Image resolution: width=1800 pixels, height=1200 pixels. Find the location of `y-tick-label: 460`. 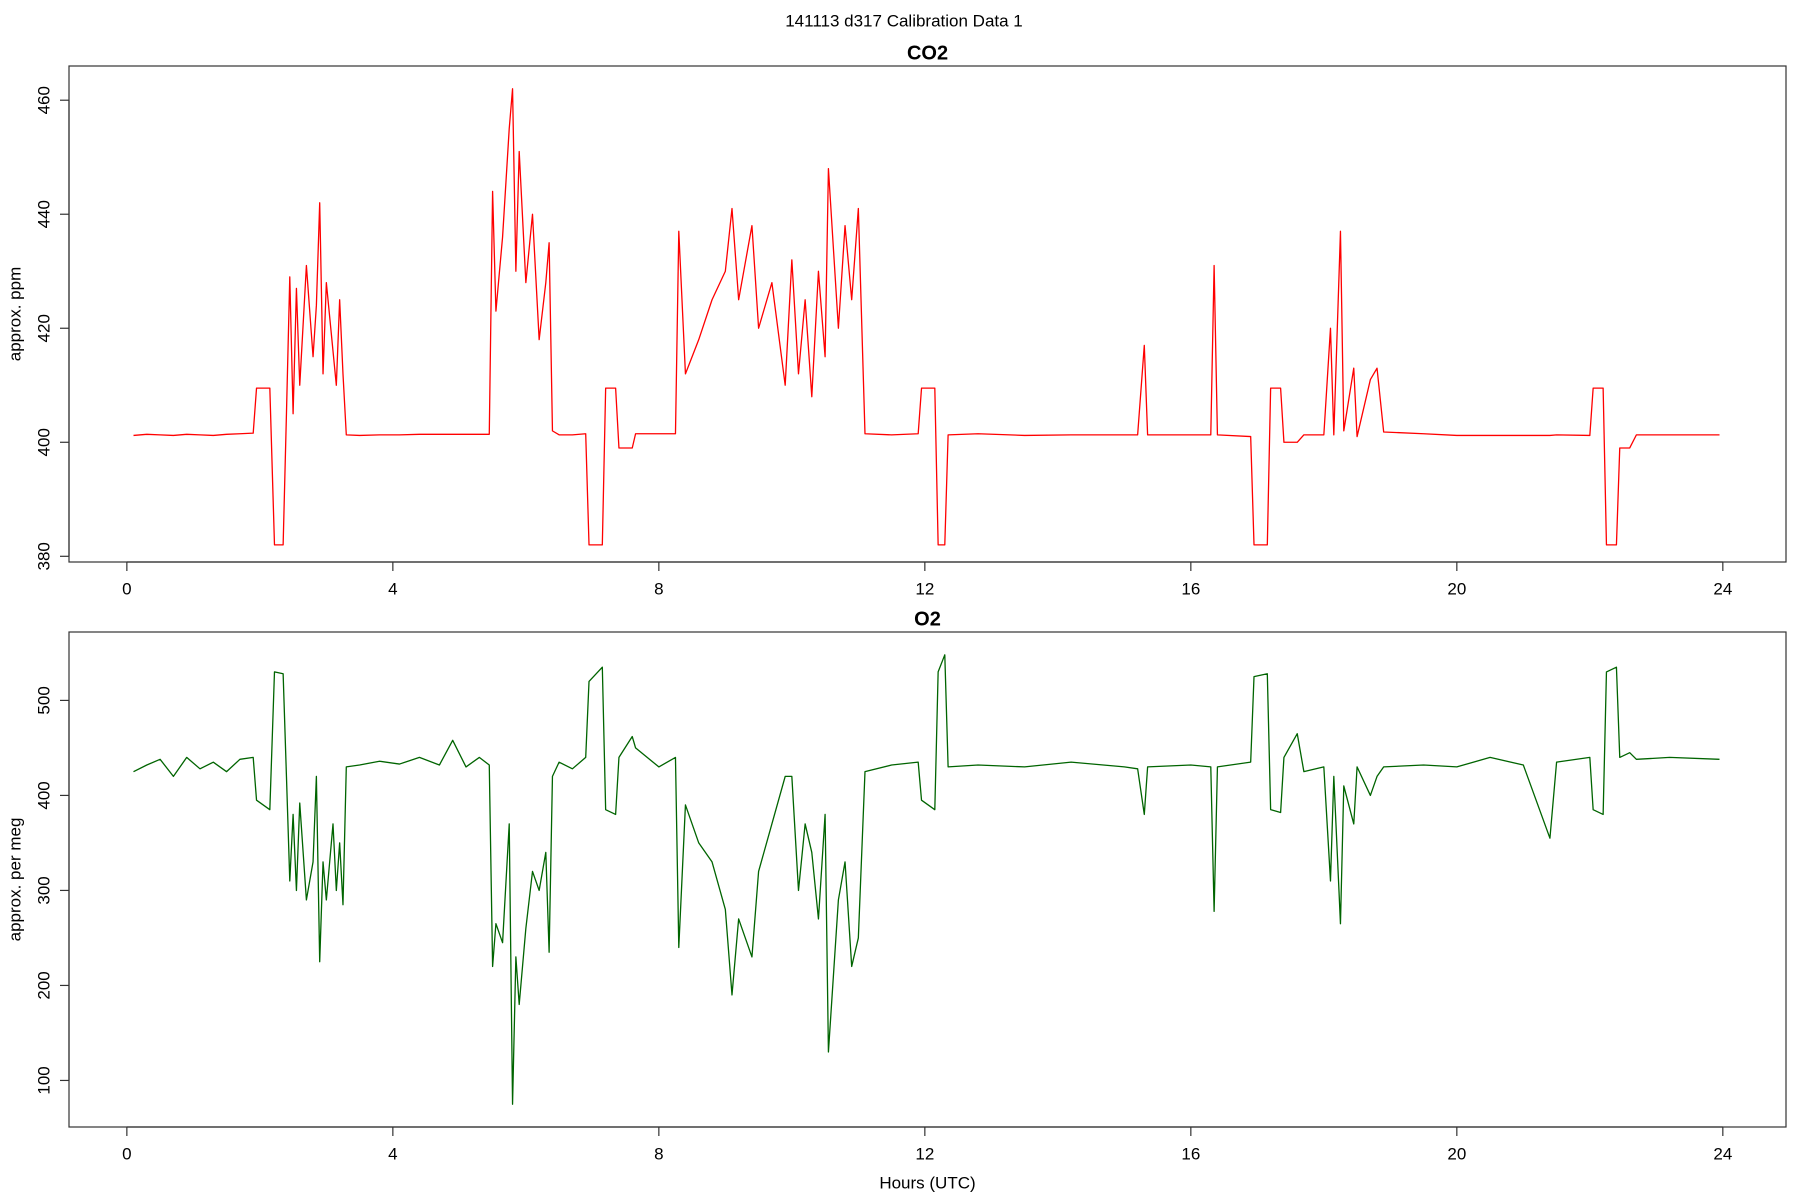

y-tick-label: 460 is located at coordinates (43, 100).